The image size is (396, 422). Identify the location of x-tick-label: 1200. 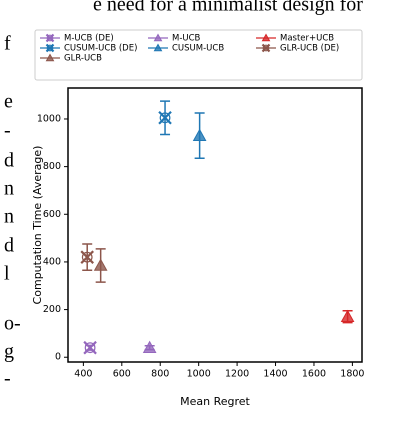
(237, 374).